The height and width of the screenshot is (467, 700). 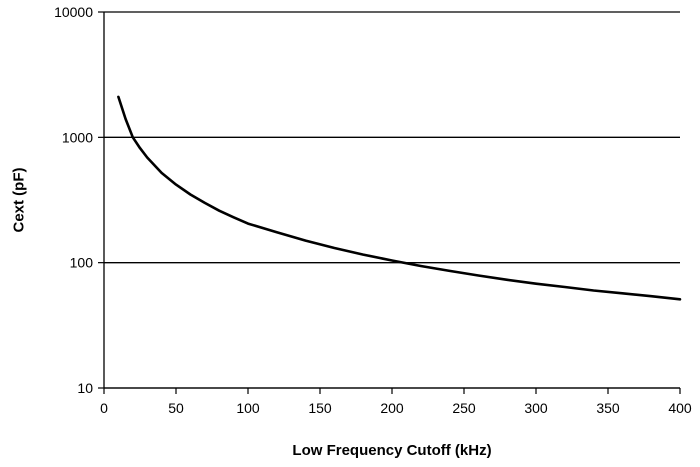 What do you see at coordinates (18, 200) in the screenshot?
I see `y-axis-title: Cext (pF)` at bounding box center [18, 200].